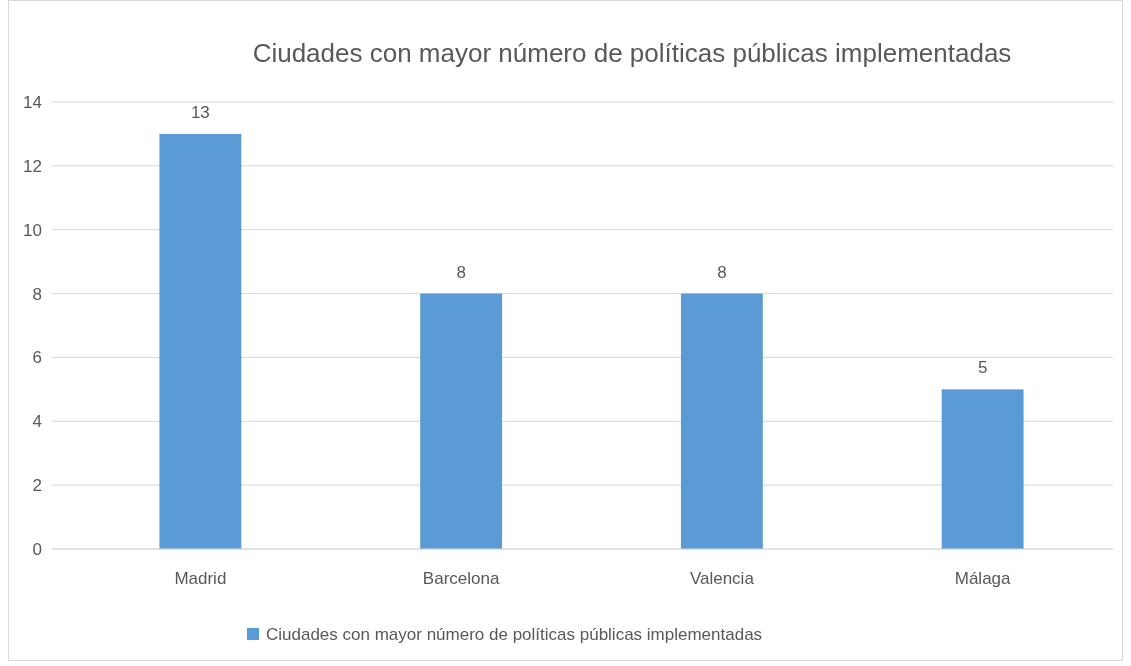 The width and height of the screenshot is (1131, 666). Describe the element at coordinates (200, 579) in the screenshot. I see `x-tick-label: Madrid` at that location.